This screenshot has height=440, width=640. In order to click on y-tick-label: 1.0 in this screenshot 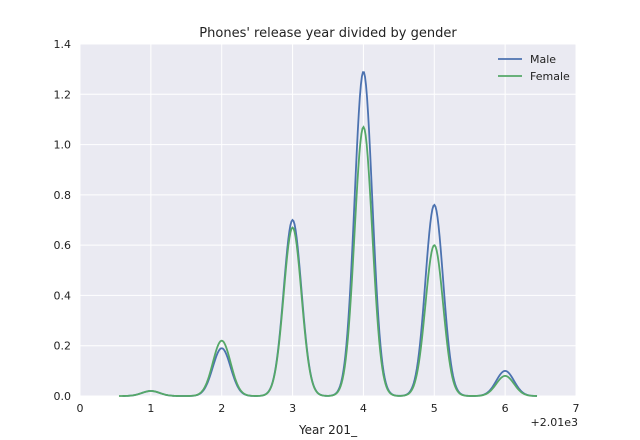, I will do `click(63, 145)`.